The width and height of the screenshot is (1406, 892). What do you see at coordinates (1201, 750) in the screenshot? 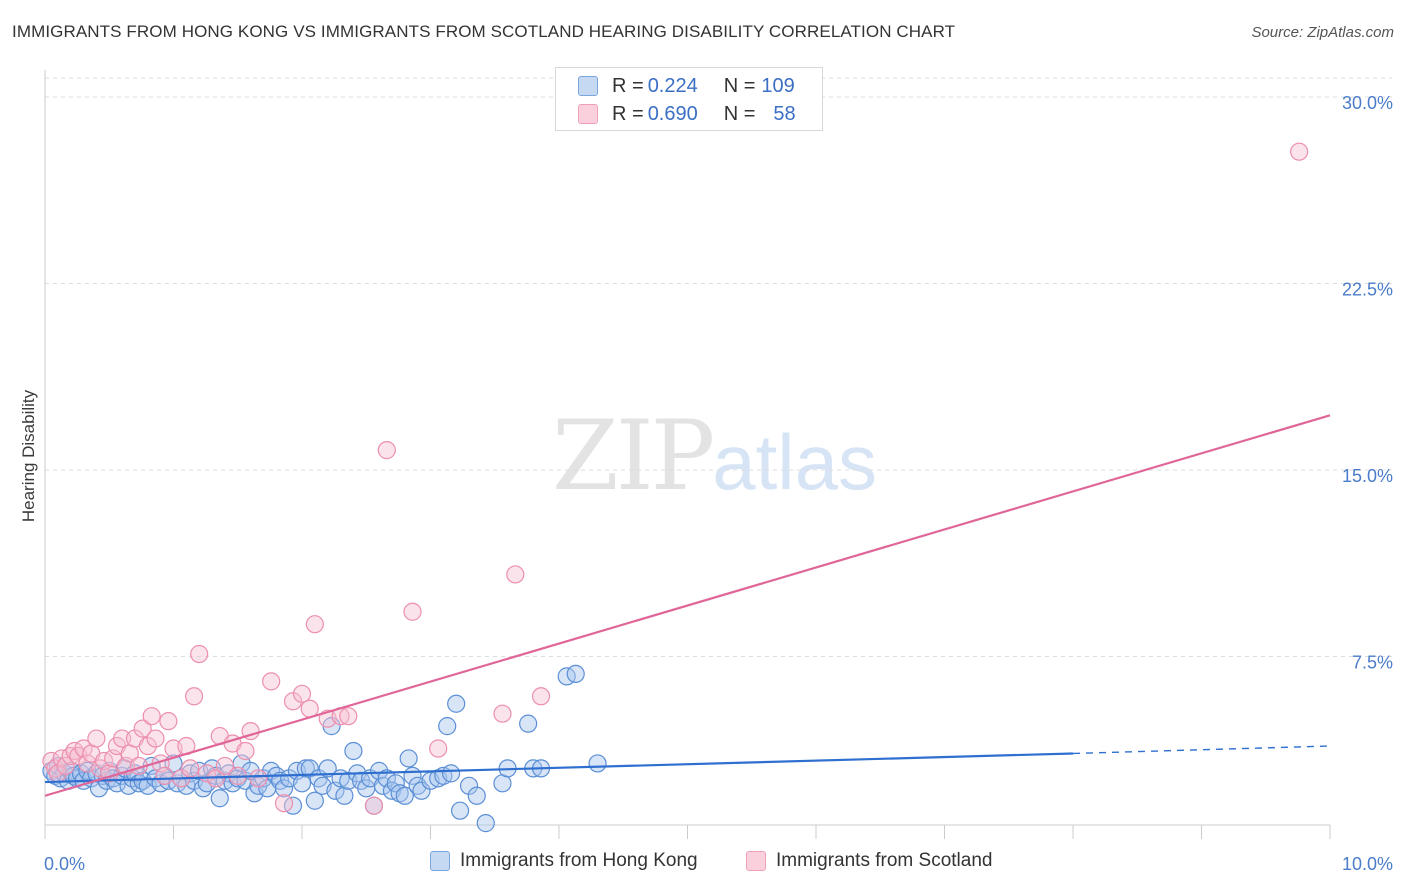
I see `trend-line-hong-kong-extension` at bounding box center [1201, 750].